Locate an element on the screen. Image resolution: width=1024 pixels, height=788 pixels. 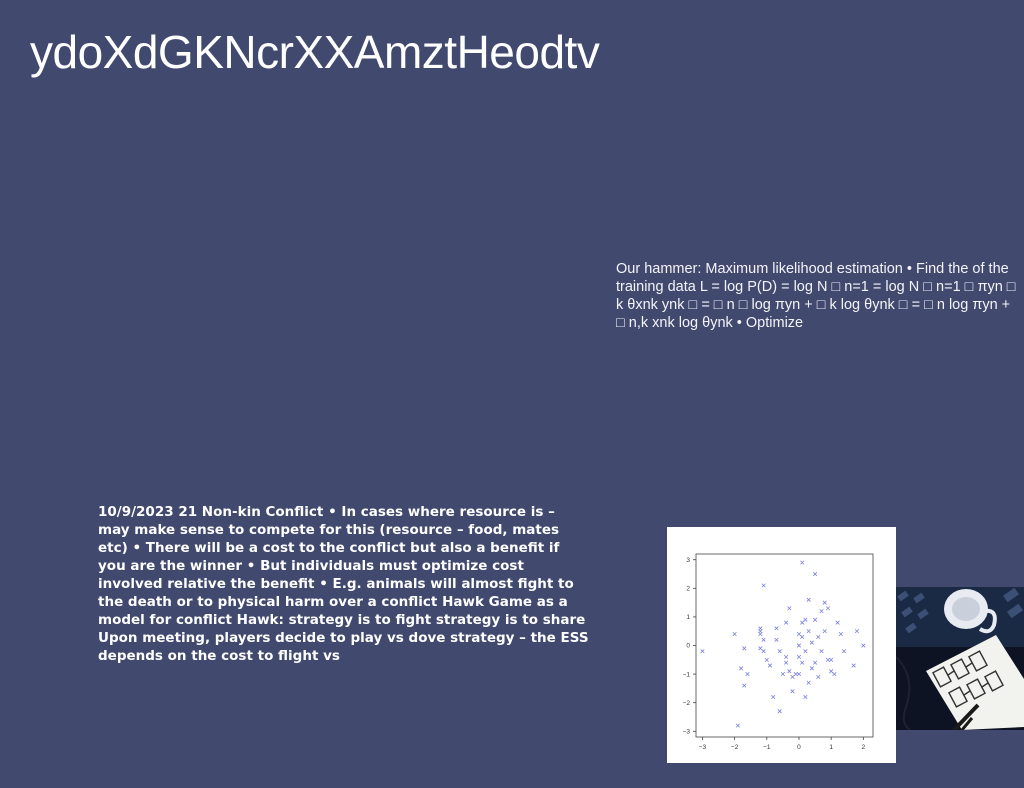
x-tick-label: −1 is located at coordinates (767, 747).